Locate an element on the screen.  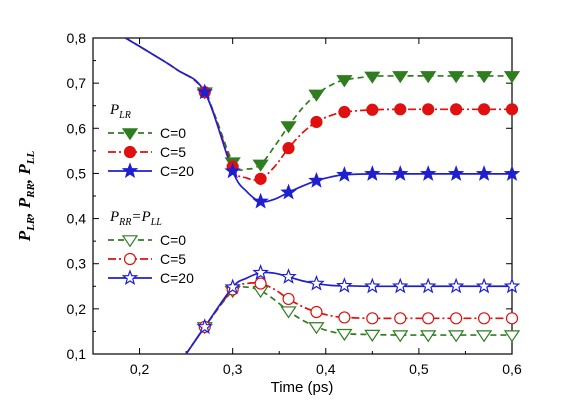
x-tick-label: 0,4 is located at coordinates (326, 369).